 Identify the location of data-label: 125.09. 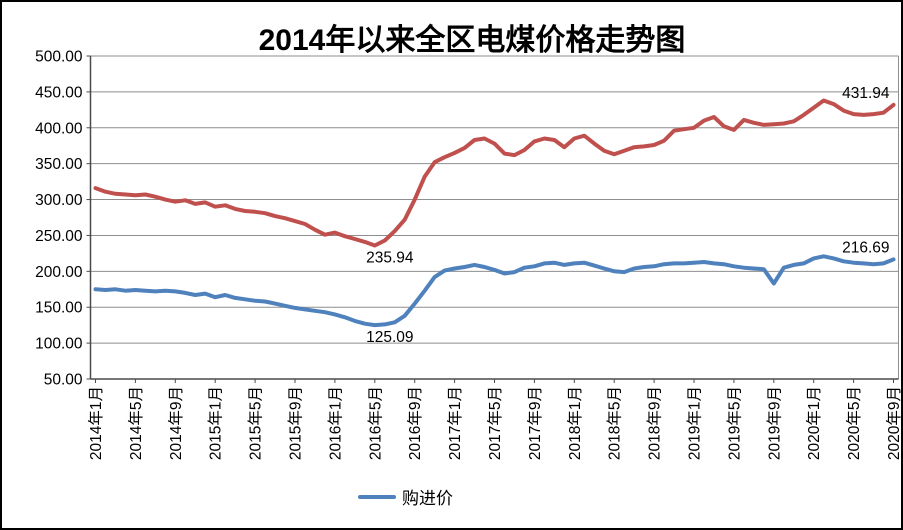
(389, 337).